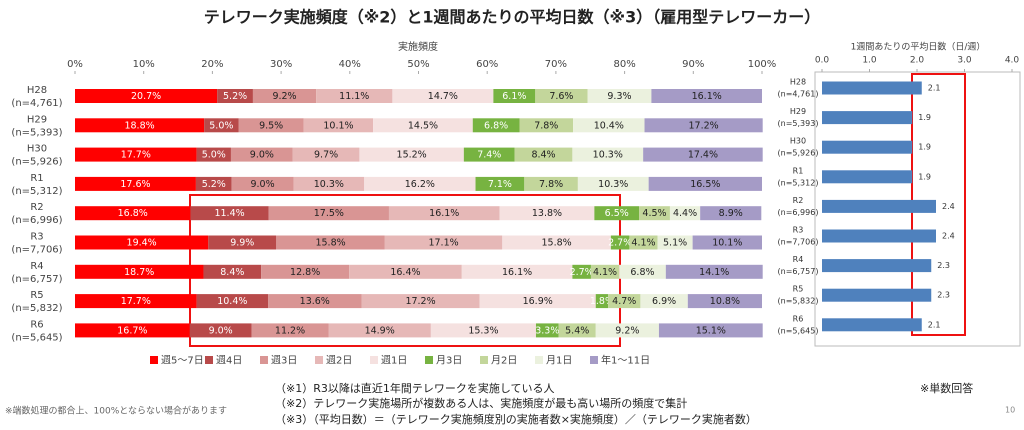  What do you see at coordinates (602, 301) in the screenshot?
I see `data-label: 1.8%` at bounding box center [602, 301].